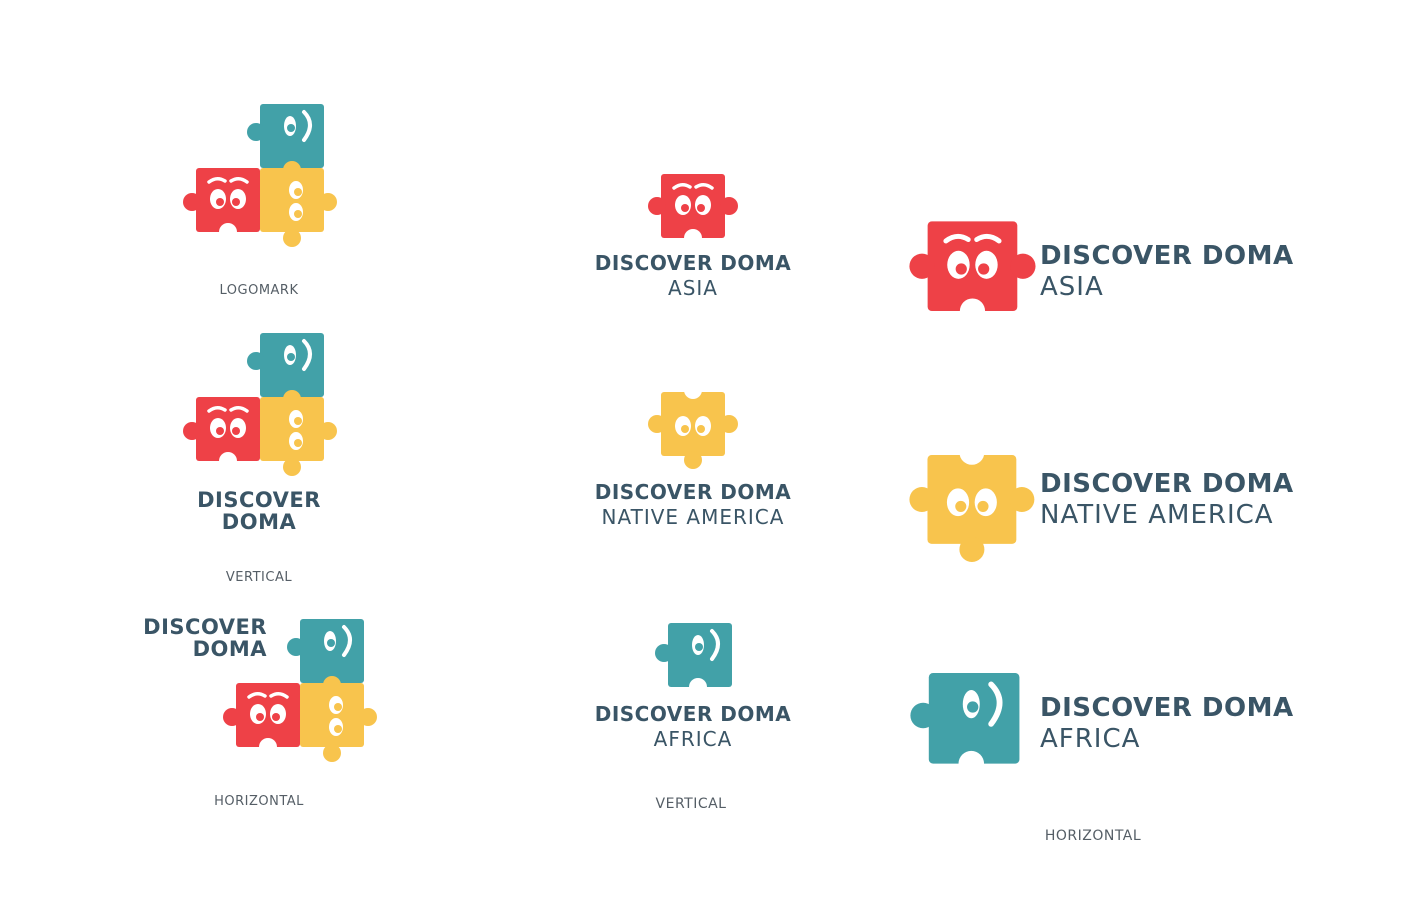  I want to click on logomark-caption: LOGOMARK, so click(259, 290).